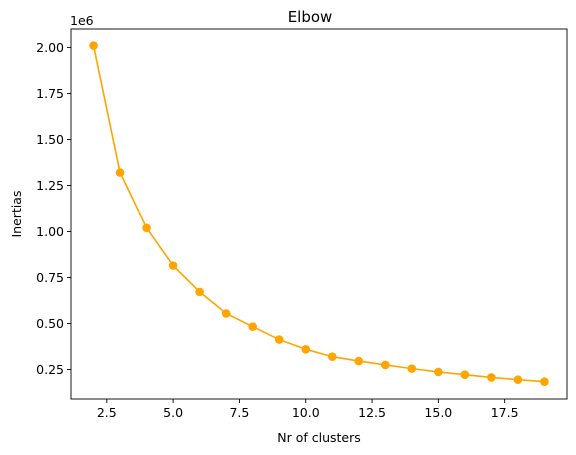 The width and height of the screenshot is (576, 455). What do you see at coordinates (50, 93) in the screenshot?
I see `y-tick-label: 1.75` at bounding box center [50, 93].